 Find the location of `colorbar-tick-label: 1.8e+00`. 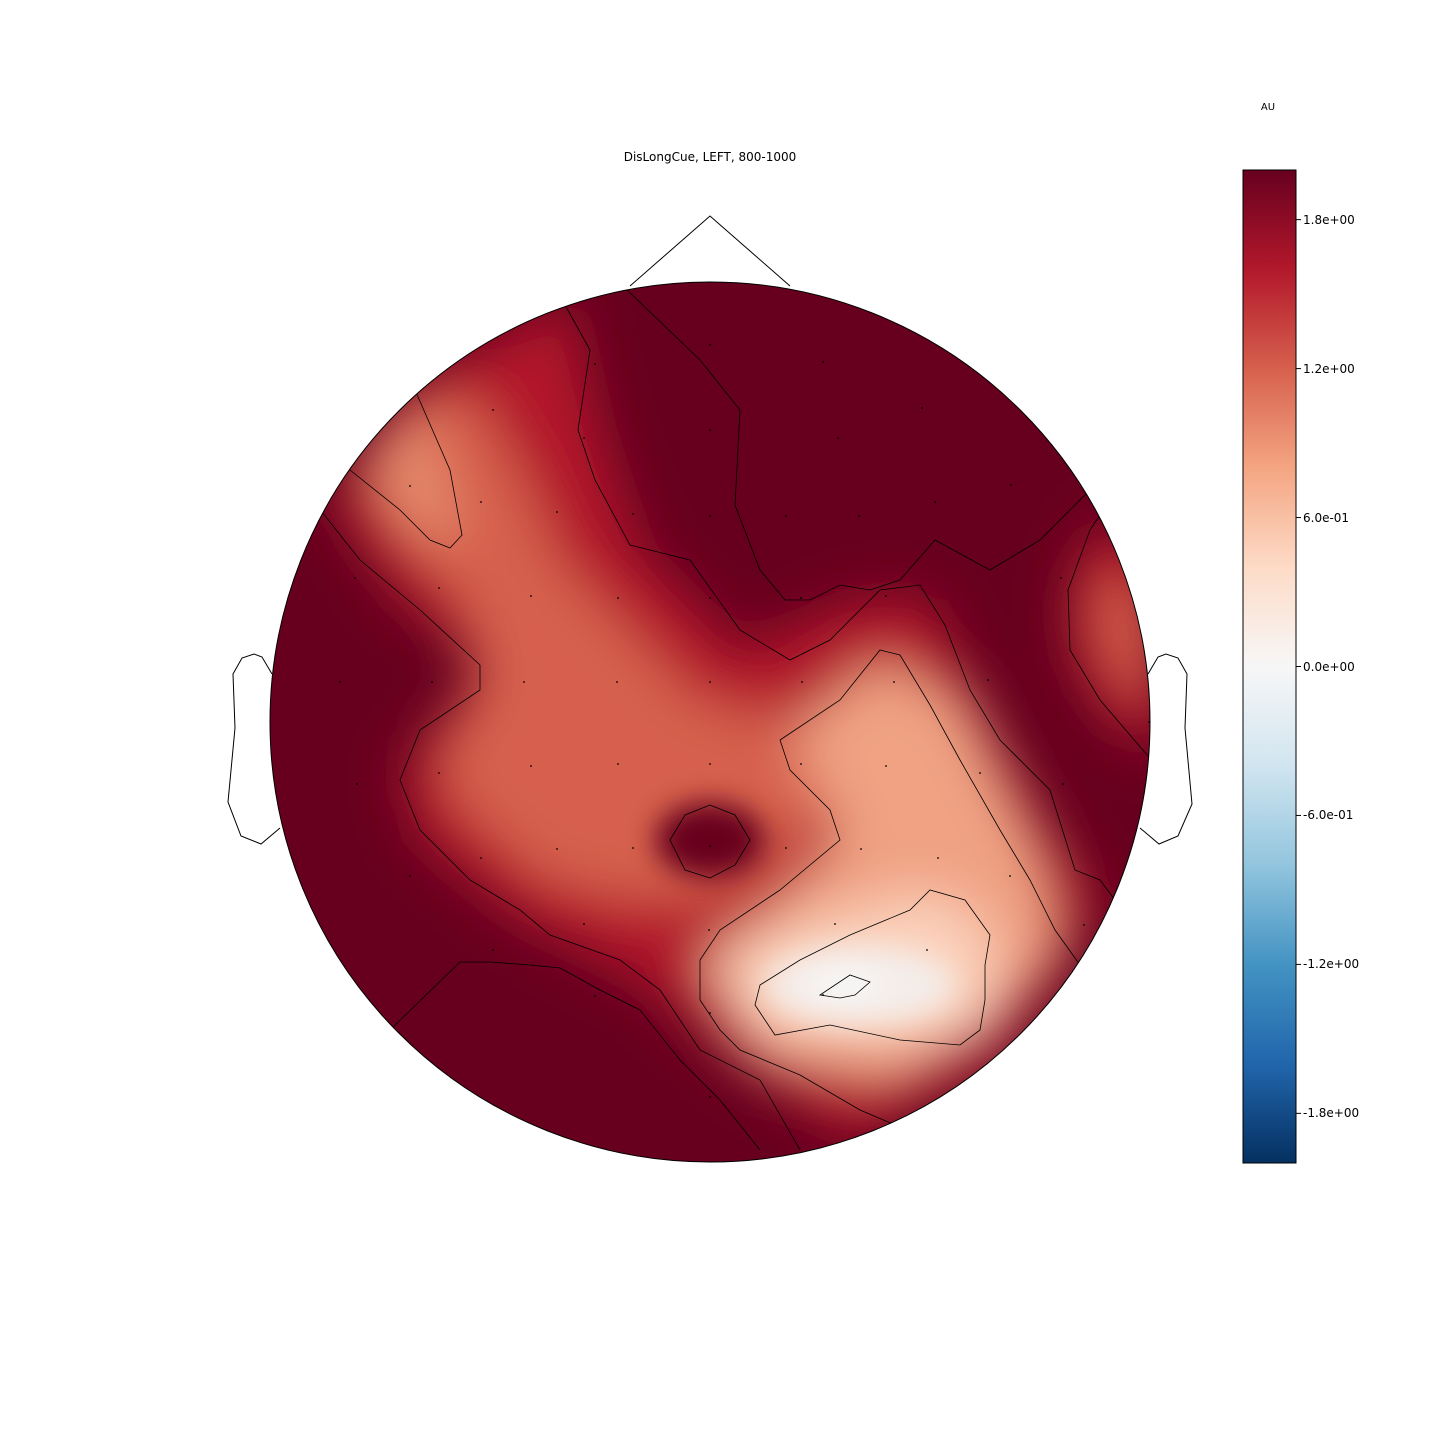

colorbar-tick-label: 1.8e+00 is located at coordinates (1329, 219).